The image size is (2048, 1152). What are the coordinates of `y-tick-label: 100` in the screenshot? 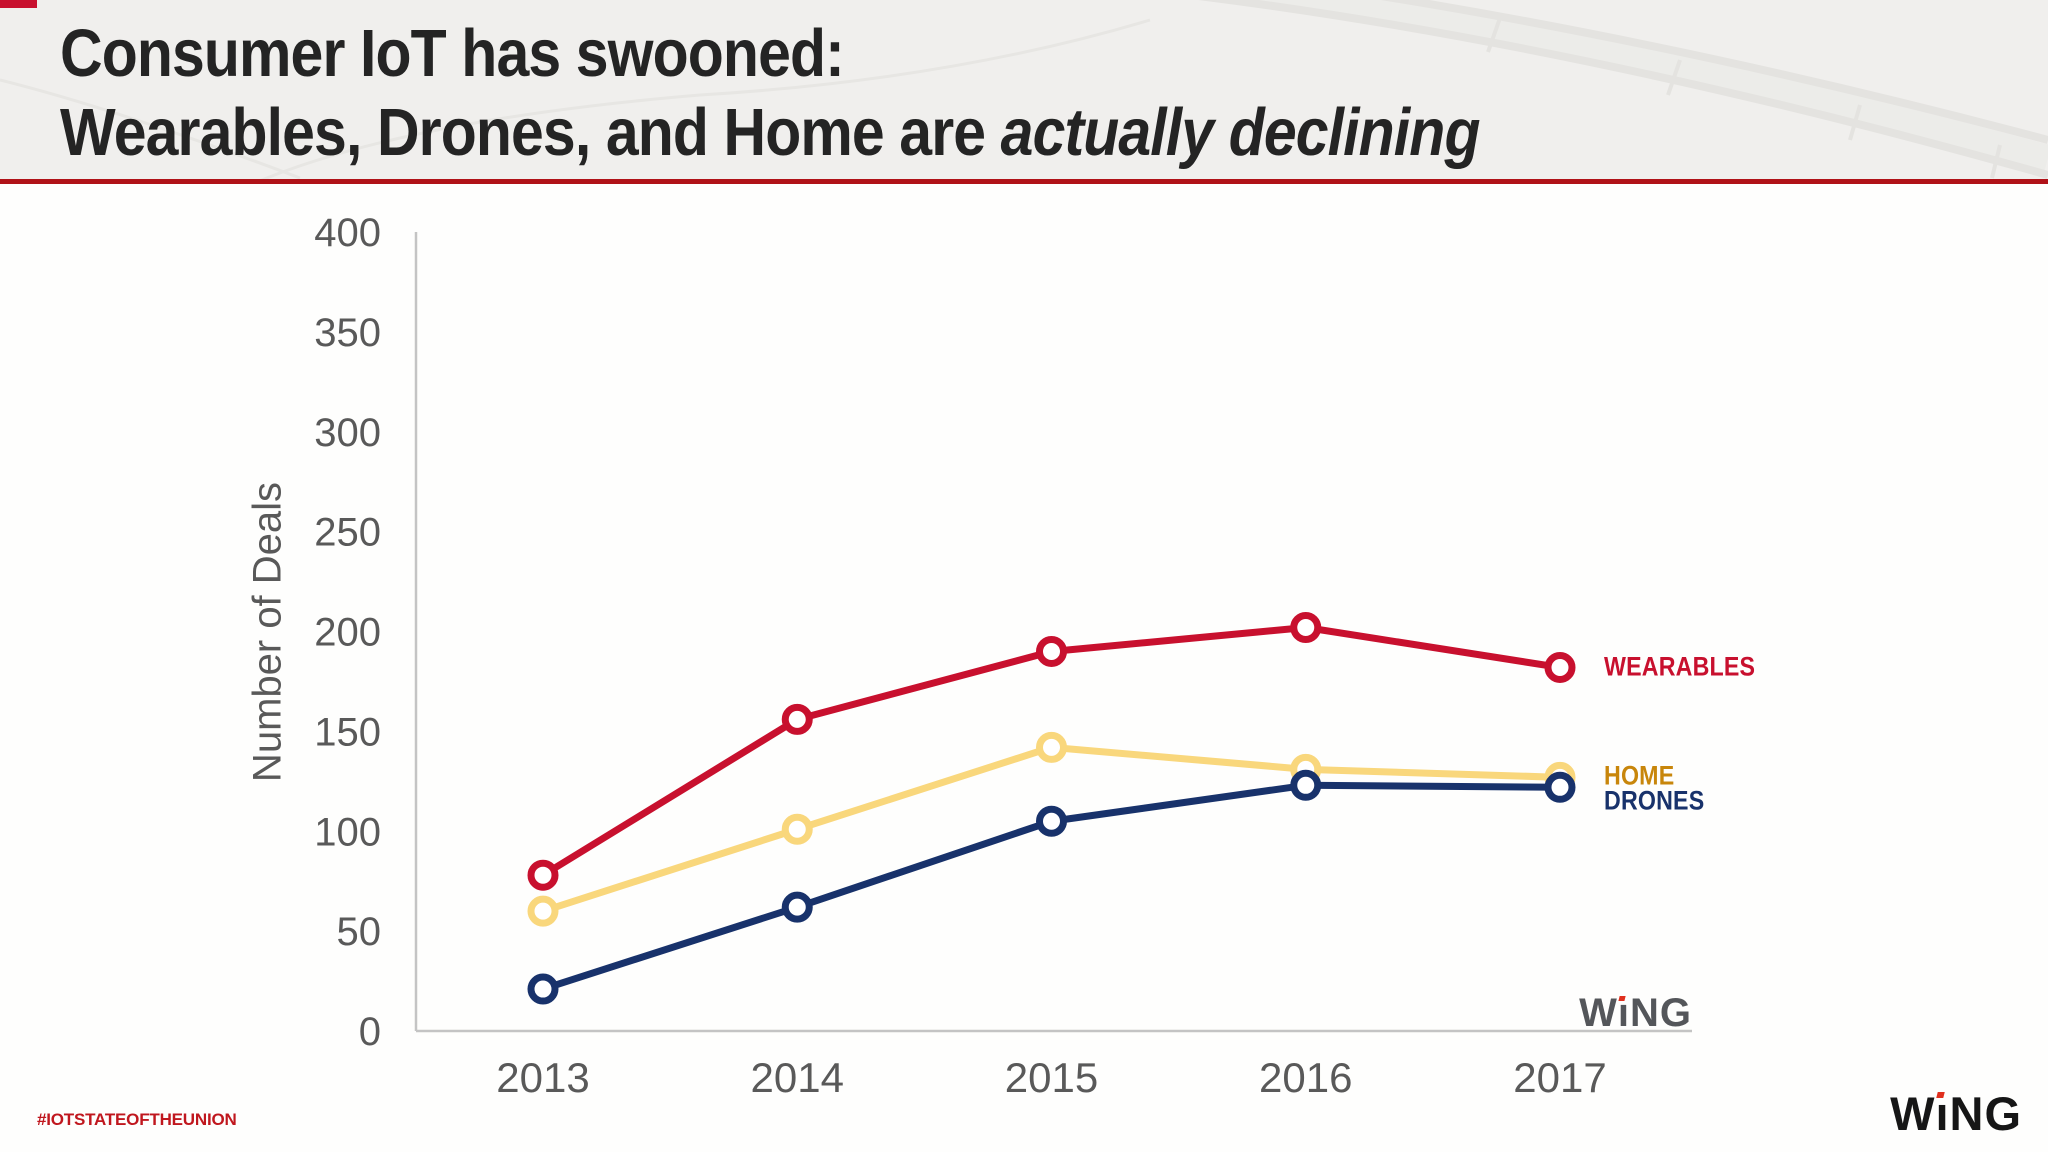 It's located at (347, 832).